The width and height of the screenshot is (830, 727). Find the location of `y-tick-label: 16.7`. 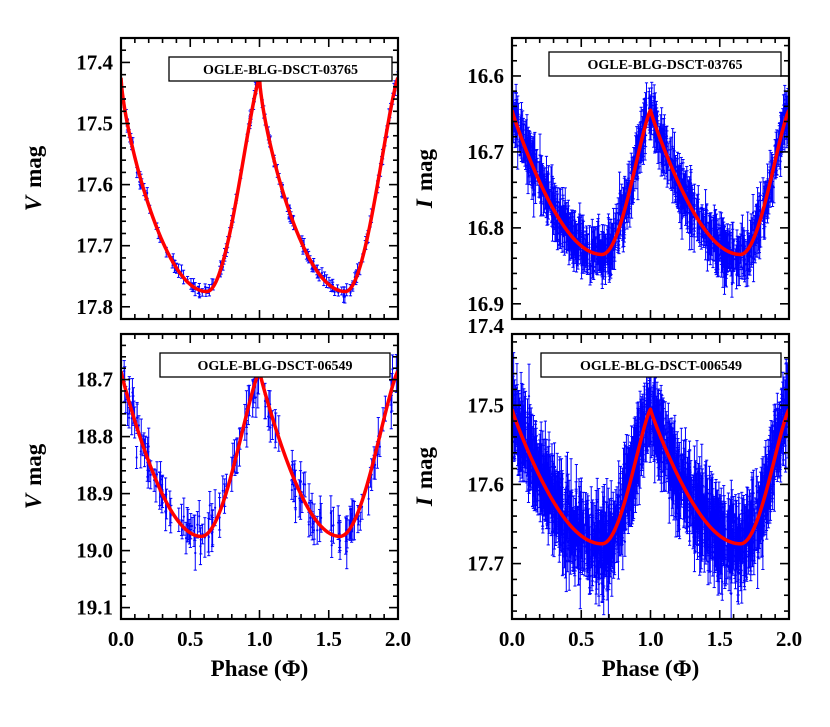

y-tick-label: 16.7 is located at coordinates (485, 152).